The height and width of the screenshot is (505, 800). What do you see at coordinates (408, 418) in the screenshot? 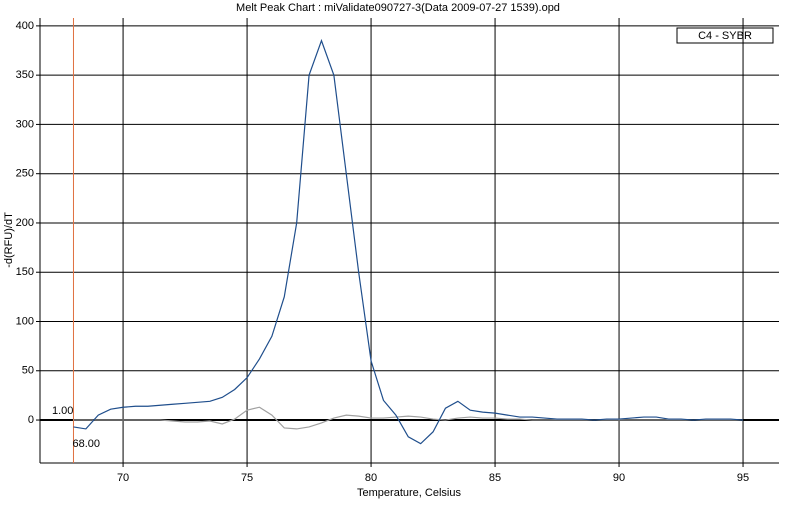
I see `series-line` at bounding box center [408, 418].